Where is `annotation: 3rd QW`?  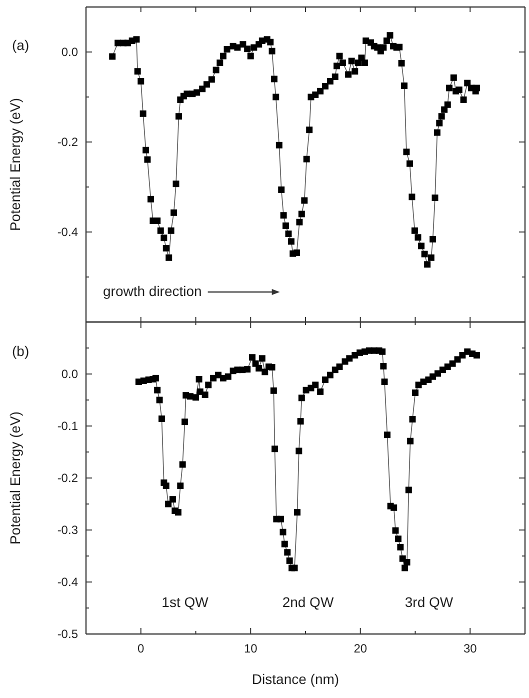
annotation: 3rd QW is located at coordinates (429, 602).